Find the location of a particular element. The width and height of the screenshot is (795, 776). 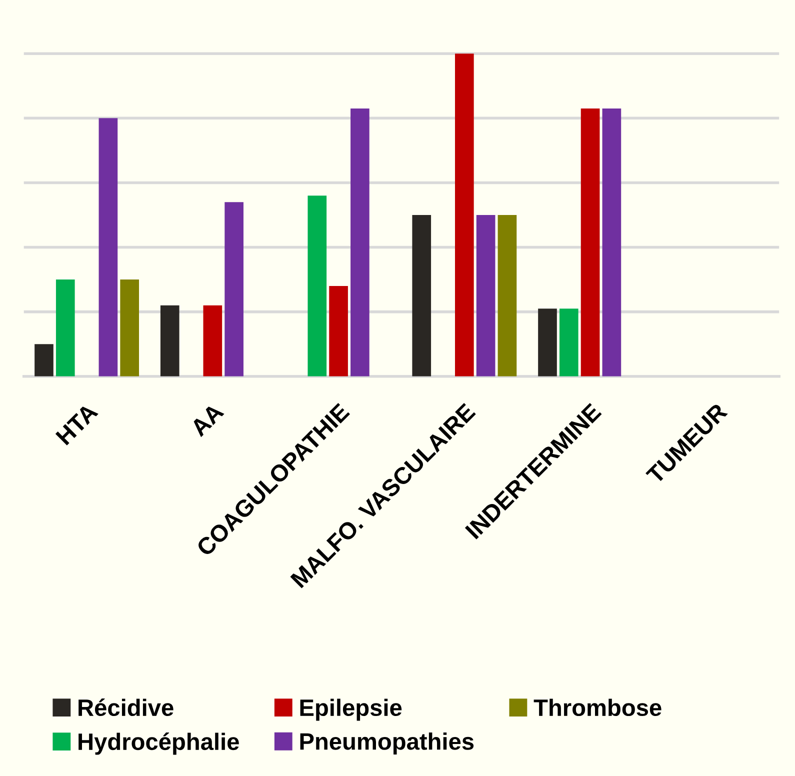

legend-label: Epilepsie is located at coordinates (351, 709).